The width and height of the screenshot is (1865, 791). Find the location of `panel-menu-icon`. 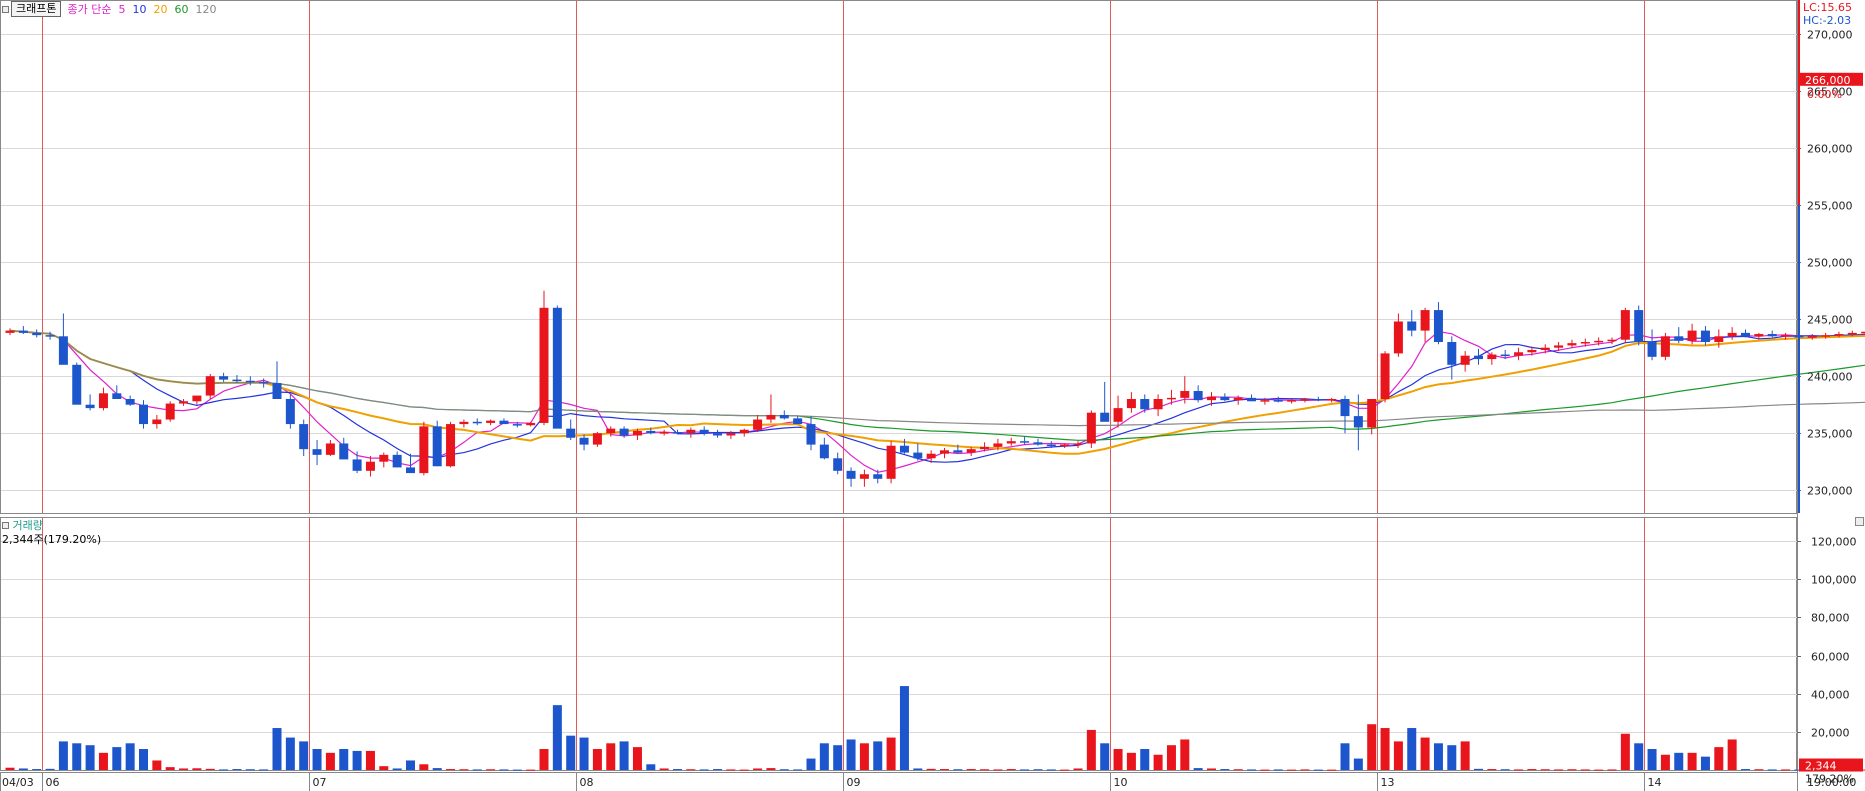

panel-menu-icon is located at coordinates (5, 9).